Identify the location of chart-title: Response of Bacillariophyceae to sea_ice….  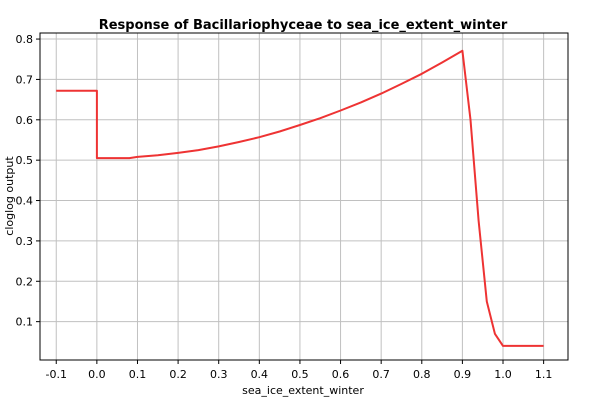
(303, 25).